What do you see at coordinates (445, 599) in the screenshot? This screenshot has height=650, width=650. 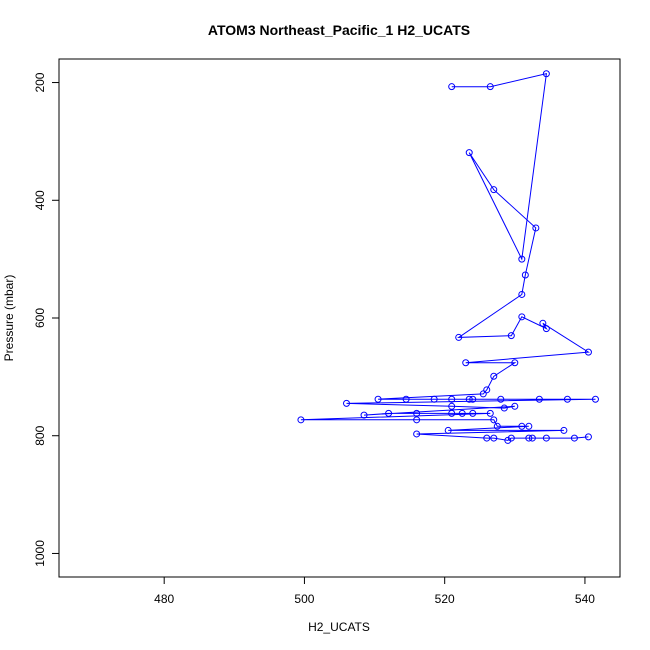 I see `x-tick-label: 520` at bounding box center [445, 599].